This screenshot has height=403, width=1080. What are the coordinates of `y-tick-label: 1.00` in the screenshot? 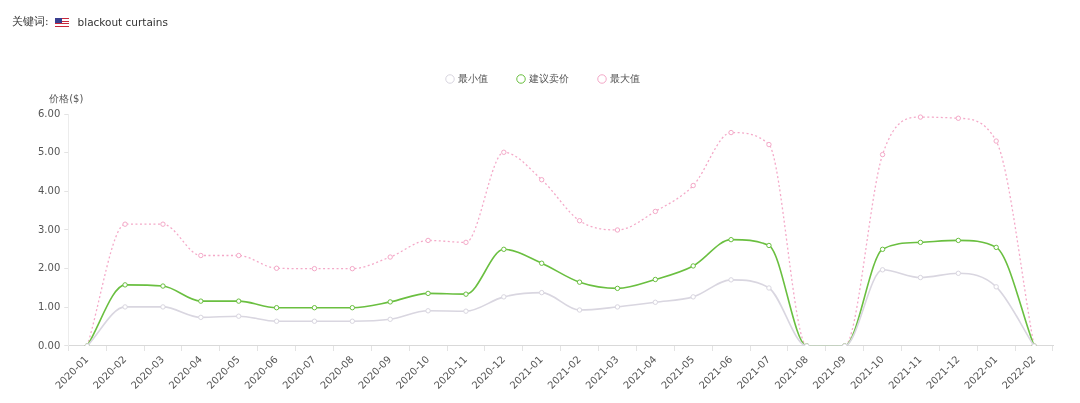 It's located at (49, 306).